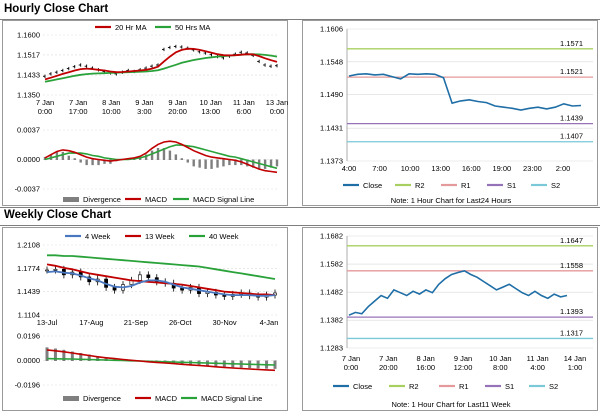  I want to click on weekly-macd-ytick: -0.0196, so click(27, 385).